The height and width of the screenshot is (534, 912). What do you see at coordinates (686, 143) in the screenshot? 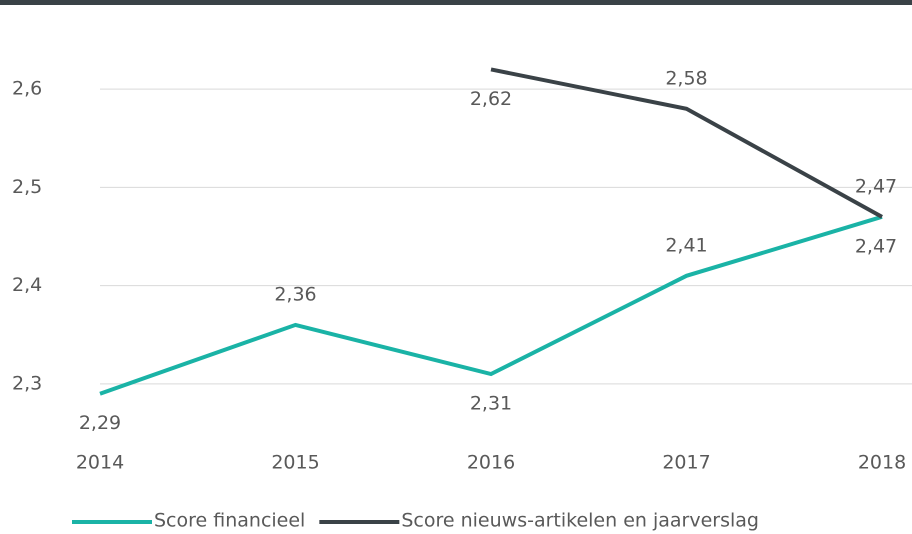
I see `series-line` at bounding box center [686, 143].